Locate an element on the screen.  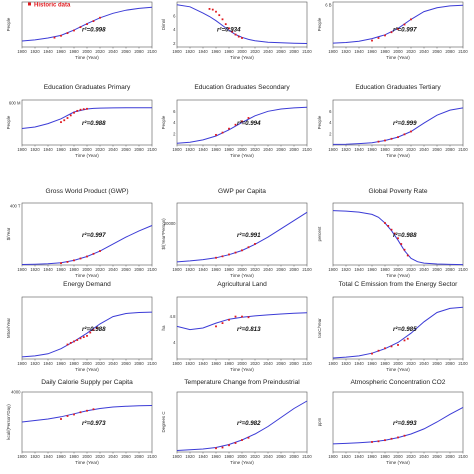
y-axis-label: Degrees C is located at coordinates (163, 422).